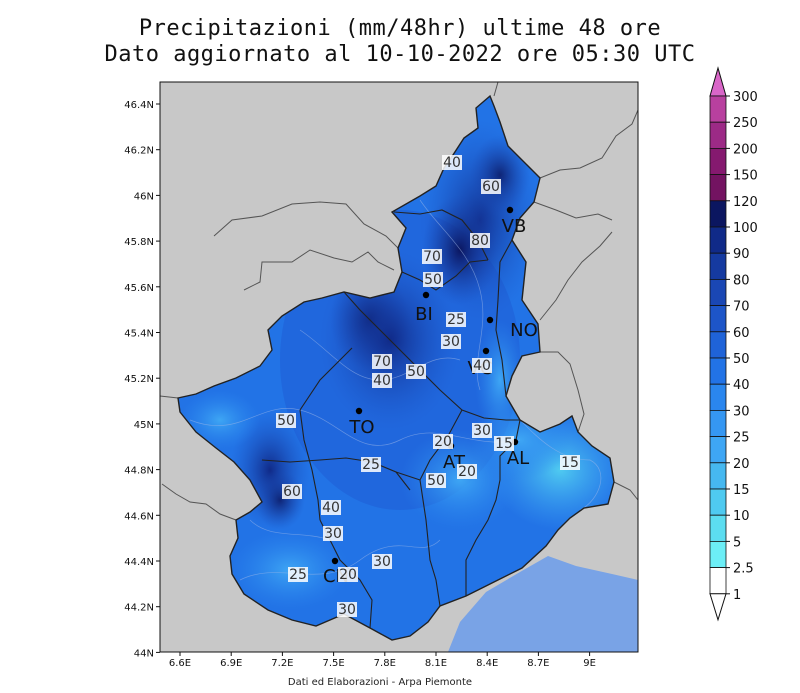 The width and height of the screenshot is (800, 693). What do you see at coordinates (144, 196) in the screenshot?
I see `lat-tick-label: 46N` at bounding box center [144, 196].